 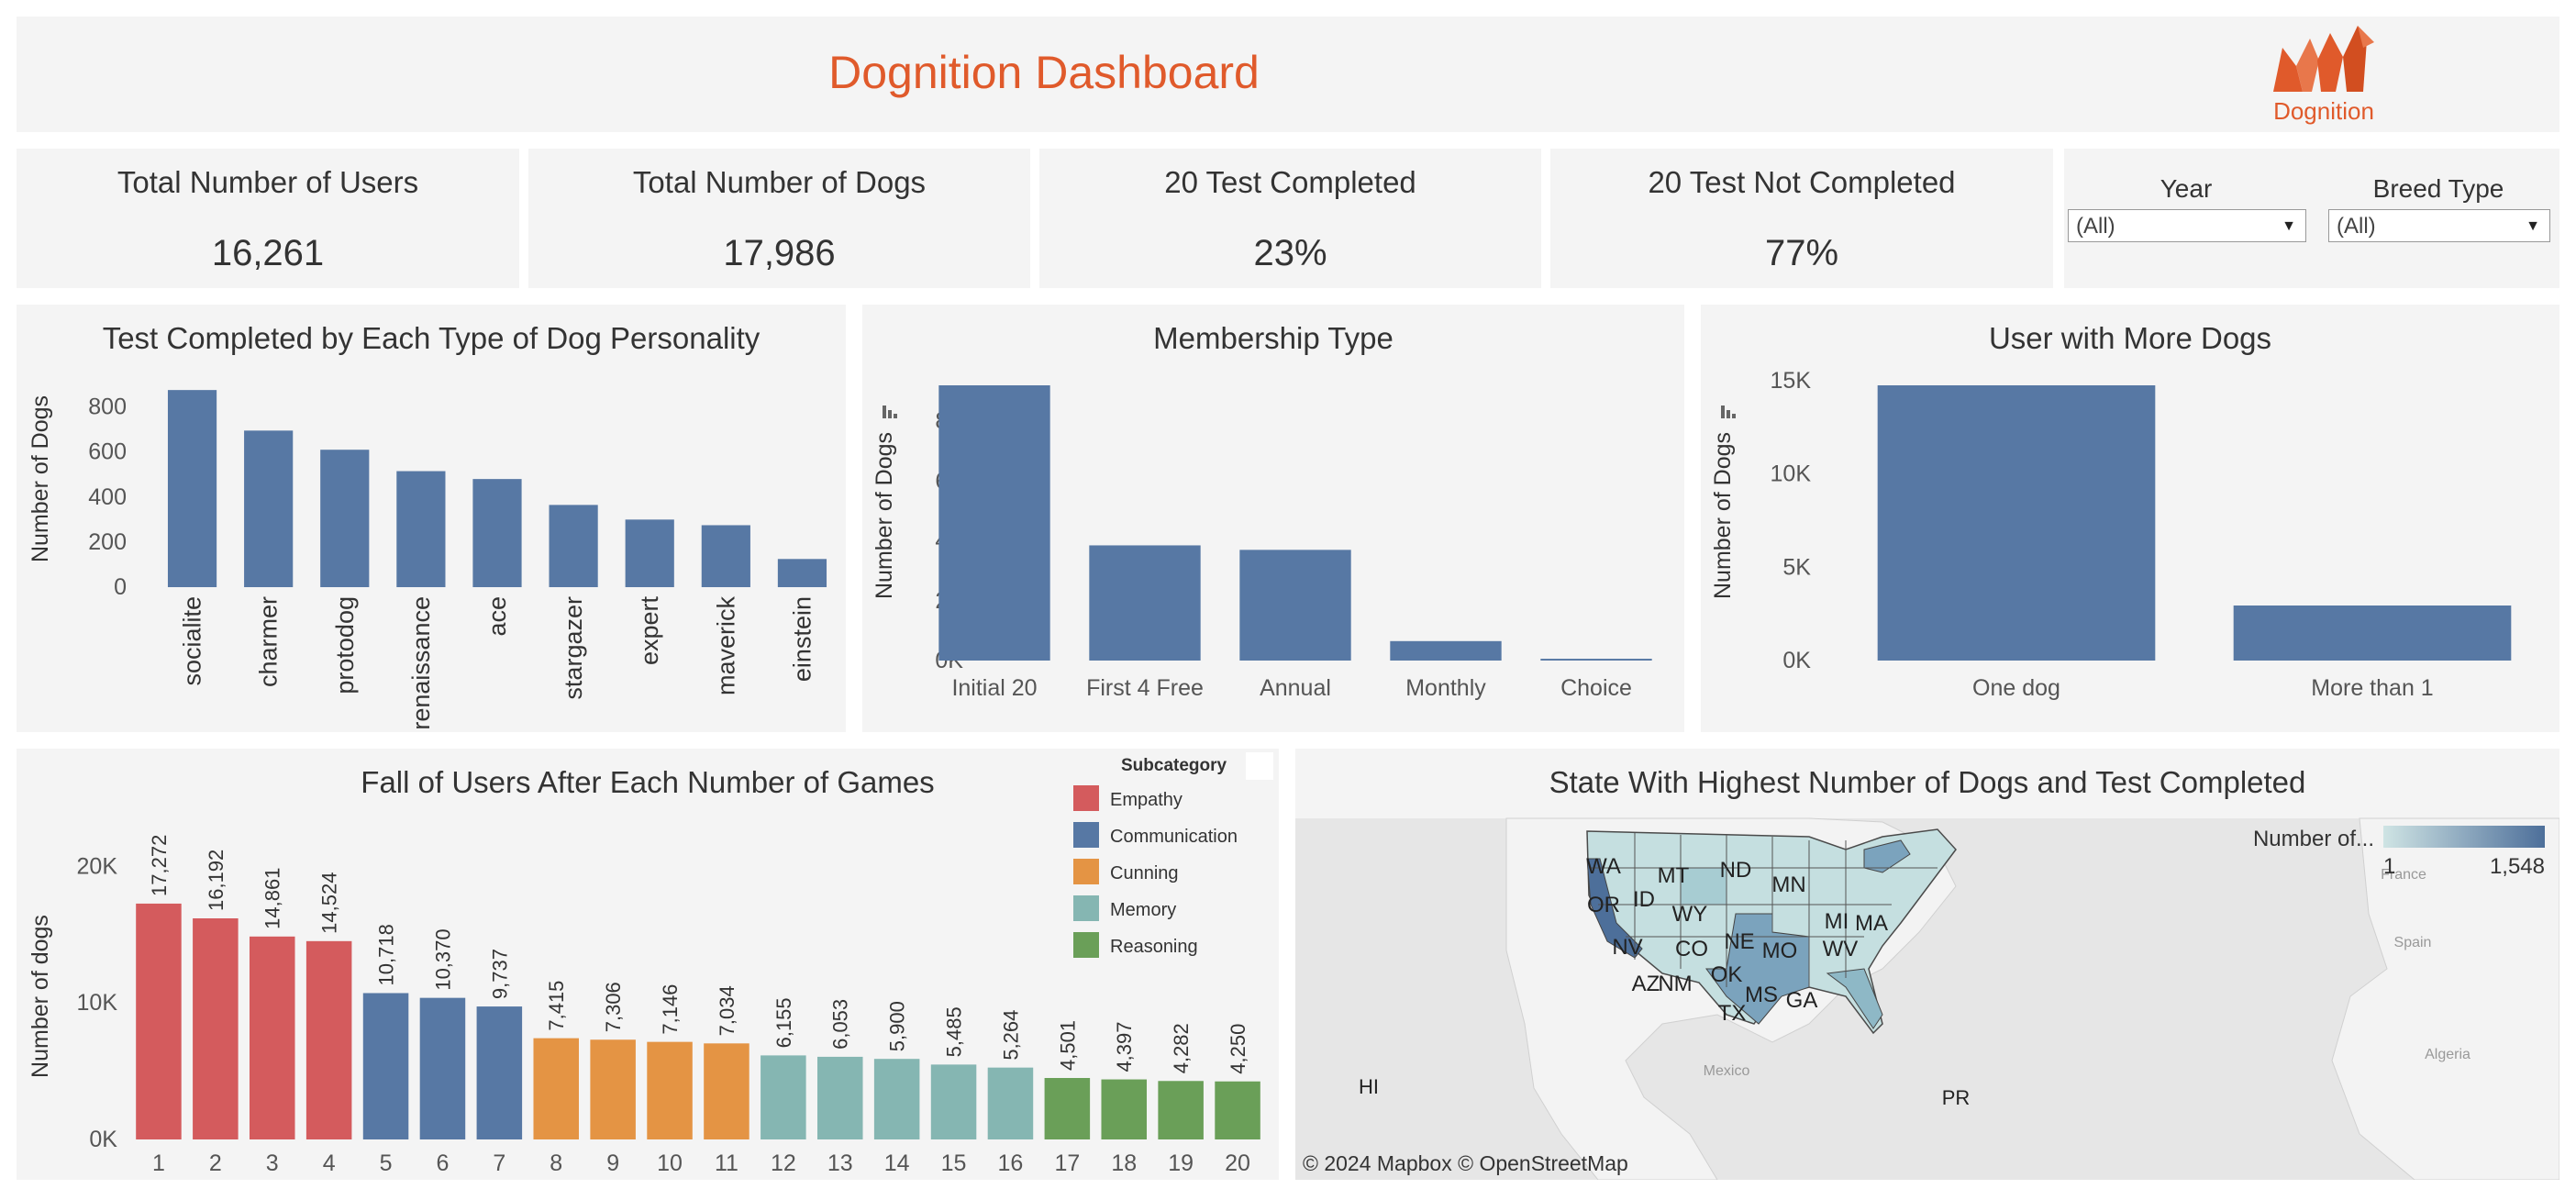 I want to click on breed-filter-select: (All) ▼, so click(x=2439, y=226).